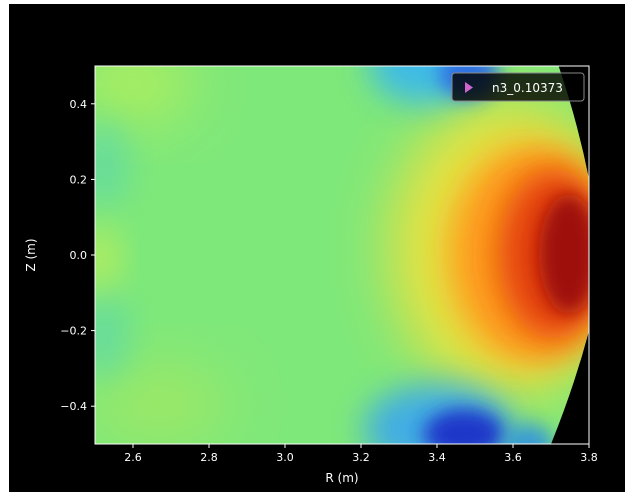 The height and width of the screenshot is (496, 631). What do you see at coordinates (209, 457) in the screenshot?
I see `x-tick-label: 2.8` at bounding box center [209, 457].